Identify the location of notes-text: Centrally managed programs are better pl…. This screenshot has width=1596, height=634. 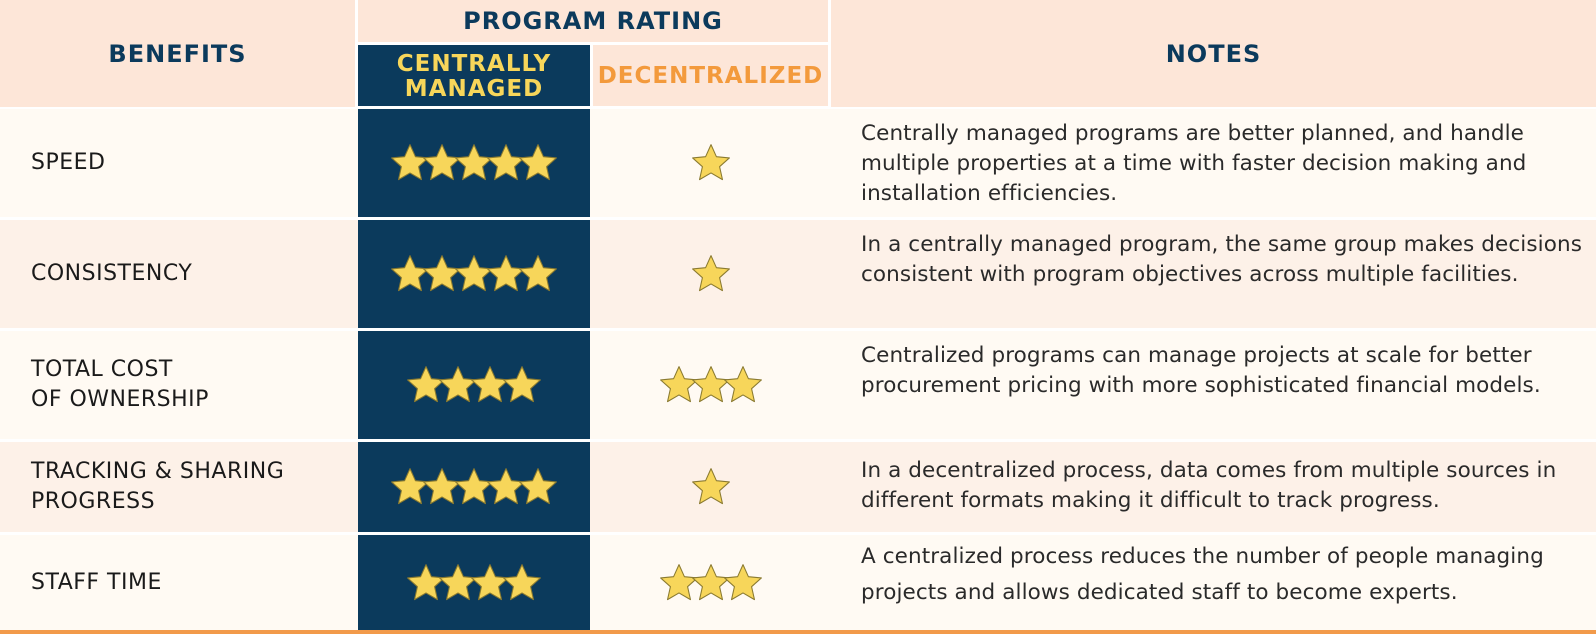
(1194, 163).